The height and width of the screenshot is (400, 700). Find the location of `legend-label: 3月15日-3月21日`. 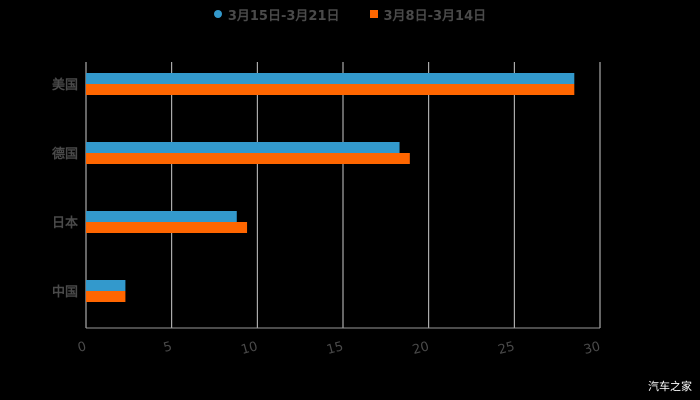

legend-label: 3月15日-3月21日 is located at coordinates (283, 16).